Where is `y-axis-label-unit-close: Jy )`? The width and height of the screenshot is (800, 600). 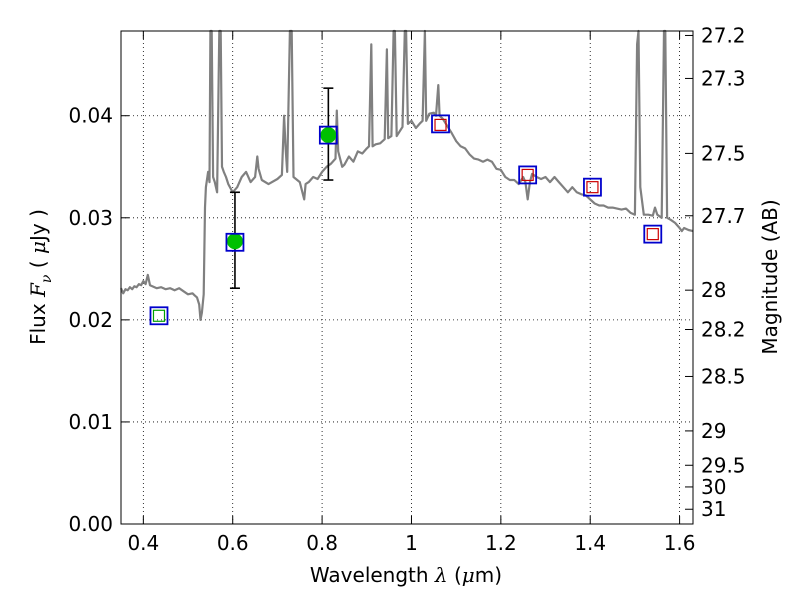 y-axis-label-unit-close: Jy ) is located at coordinates (38, 226).